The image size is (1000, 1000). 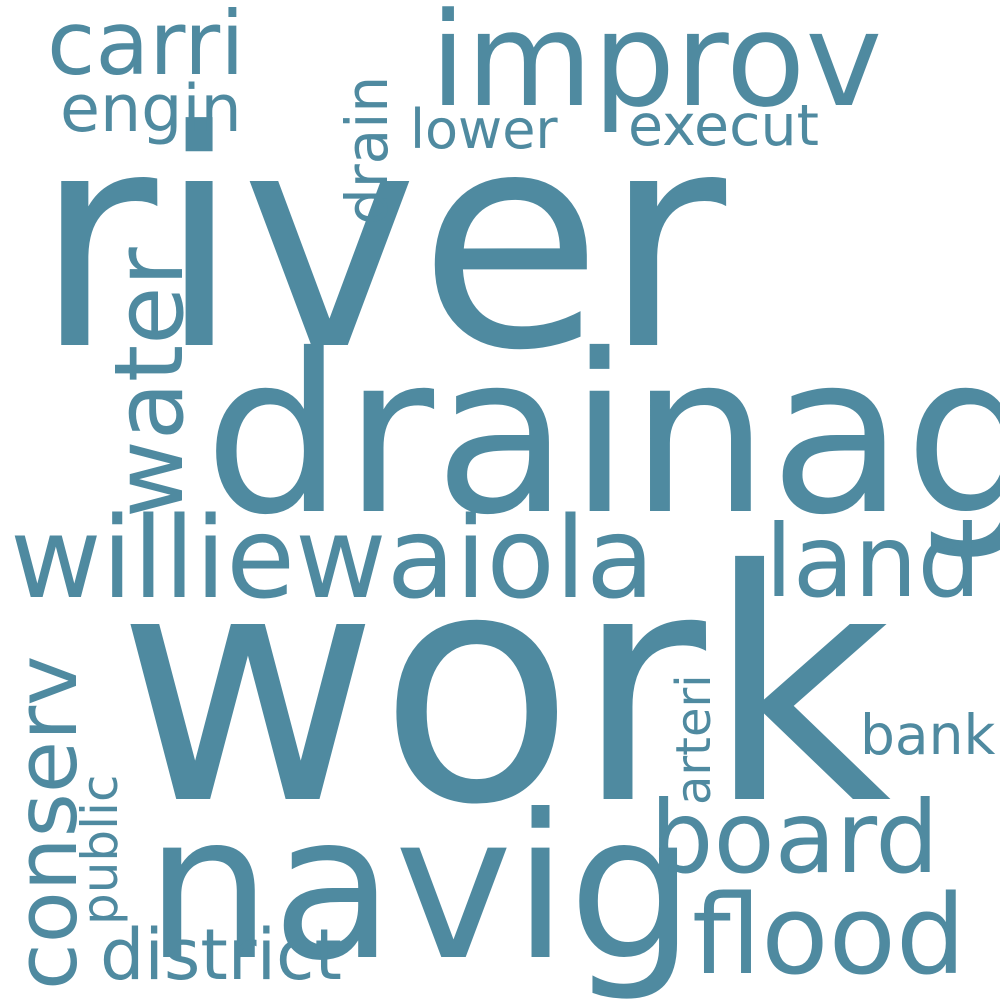 What do you see at coordinates (146, 47) in the screenshot?
I see `word-carri: carri` at bounding box center [146, 47].